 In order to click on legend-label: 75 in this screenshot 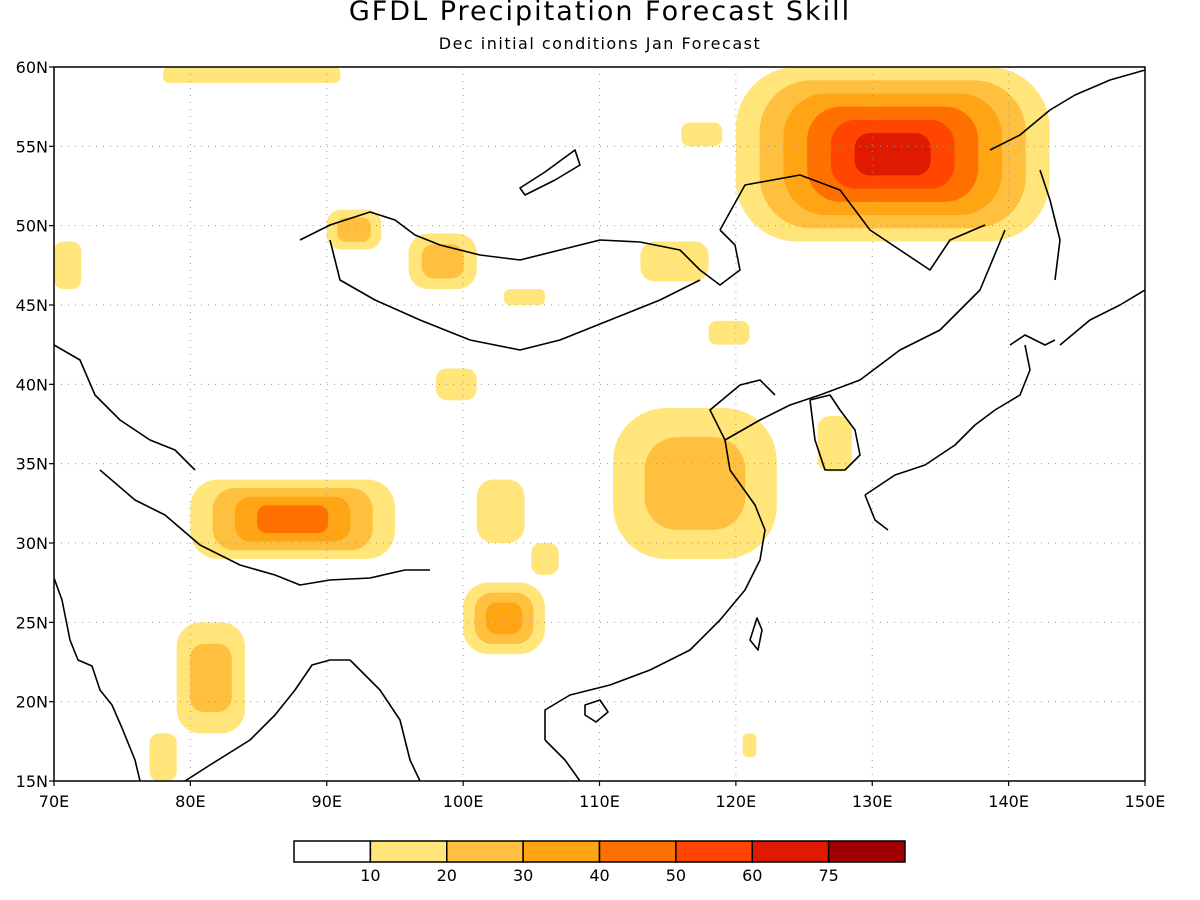, I will do `click(828, 875)`.